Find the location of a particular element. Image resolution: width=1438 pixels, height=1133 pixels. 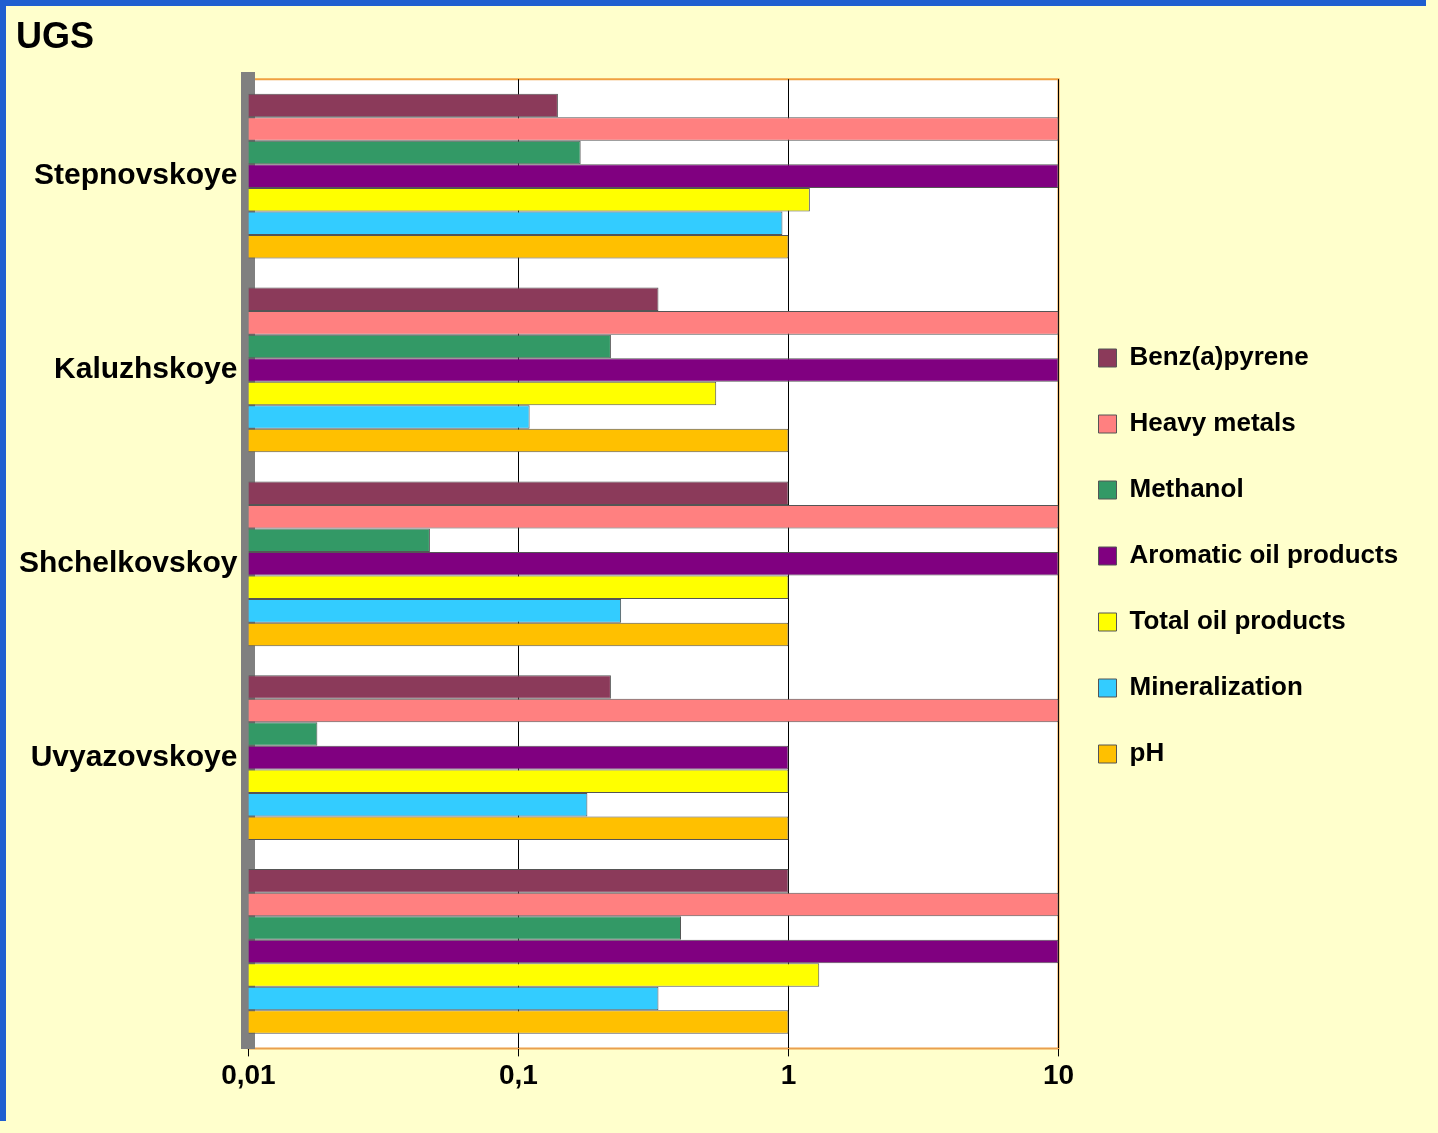

legend-label: Heavy metals is located at coordinates (1212, 422).